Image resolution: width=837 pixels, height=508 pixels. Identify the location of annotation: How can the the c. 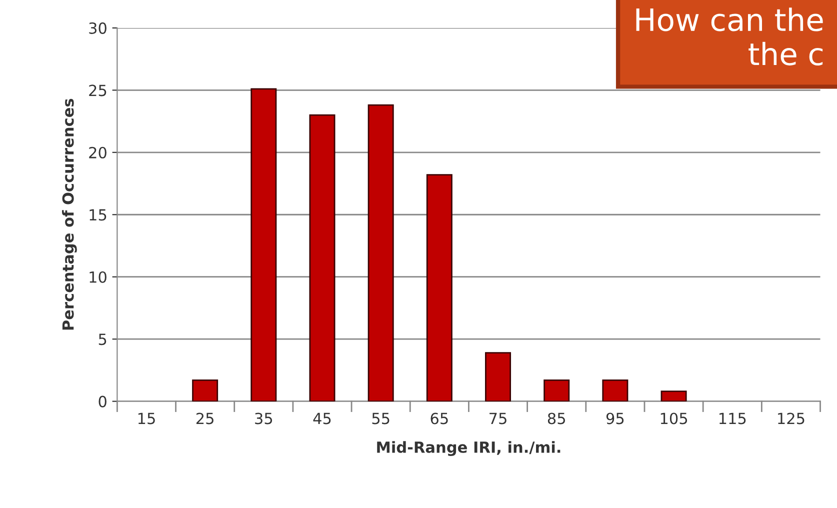
(729, 37).